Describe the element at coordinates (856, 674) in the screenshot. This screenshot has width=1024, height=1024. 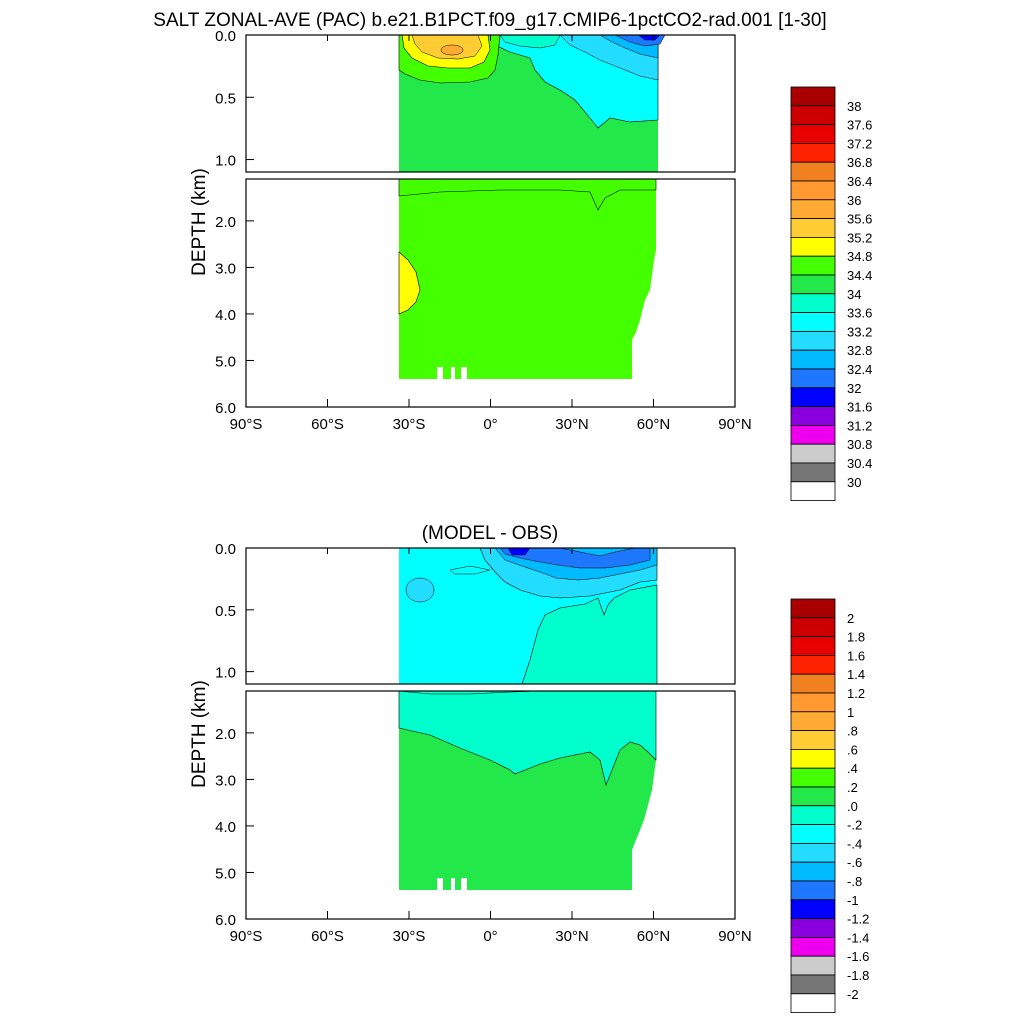
I see `panel2-colorbar-label: 1.4` at that location.